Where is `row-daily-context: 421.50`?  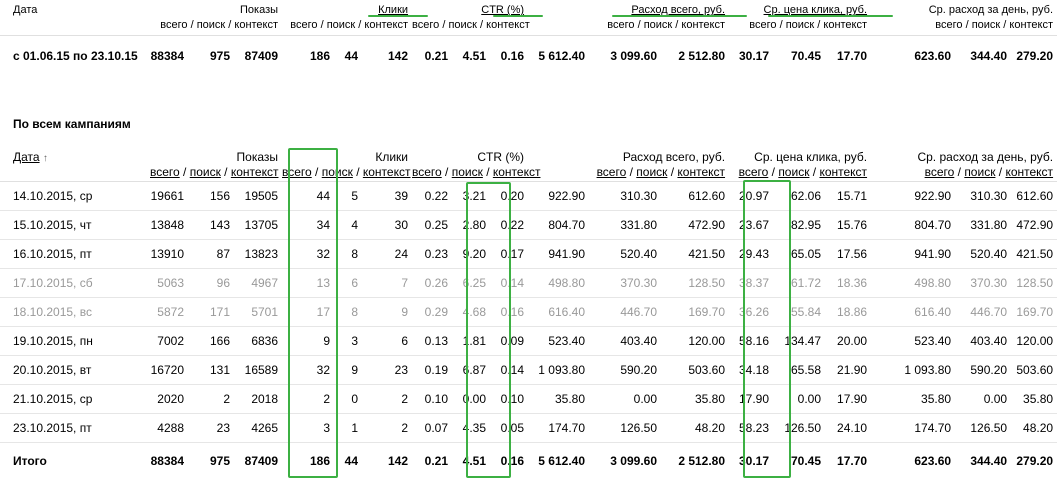
row-daily-context: 421.50 is located at coordinates (1034, 254).